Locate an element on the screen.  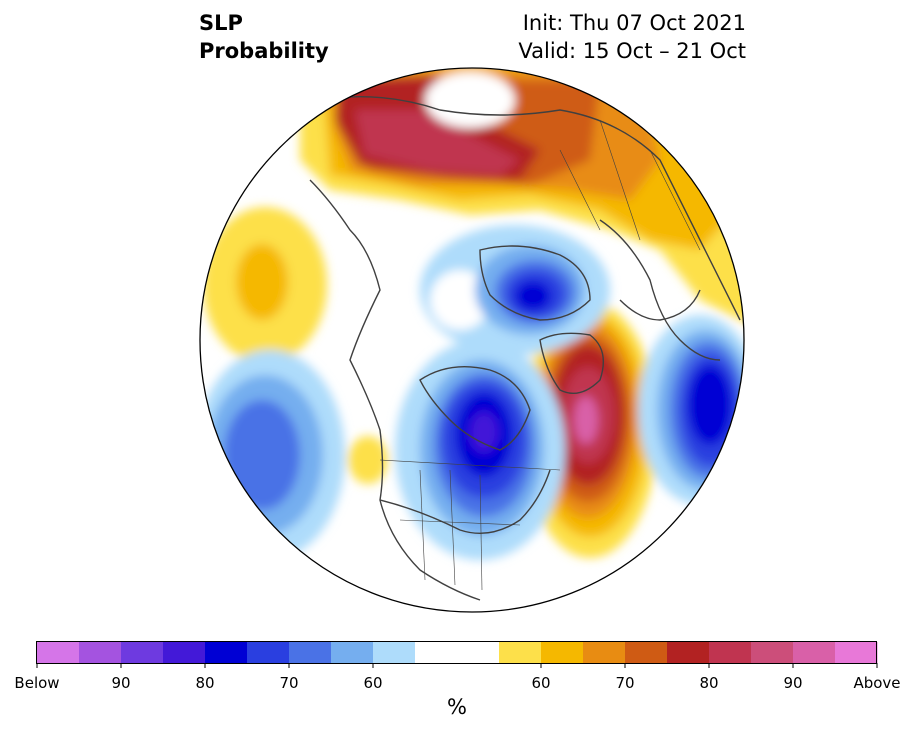
title-line-2: Probability is located at coordinates (264, 51).